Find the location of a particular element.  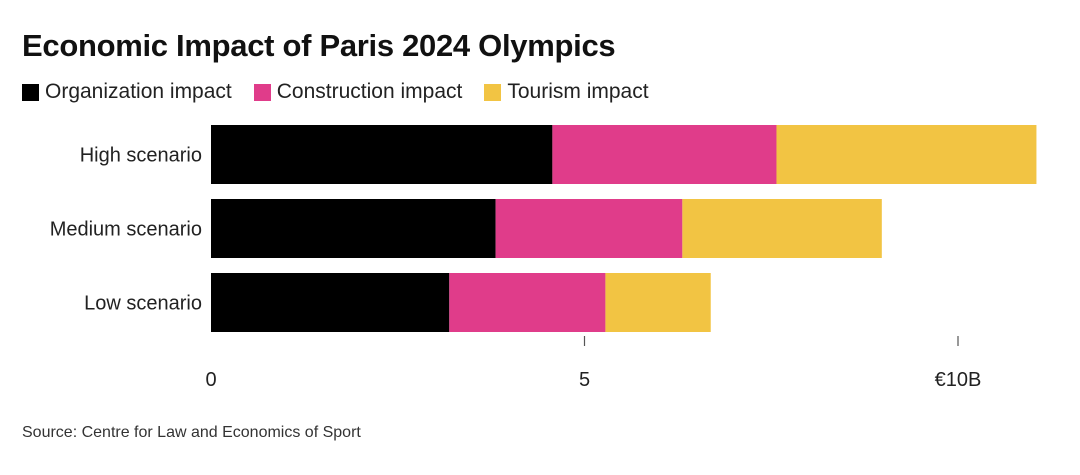

legend-swatch-tourism is located at coordinates (493, 92).